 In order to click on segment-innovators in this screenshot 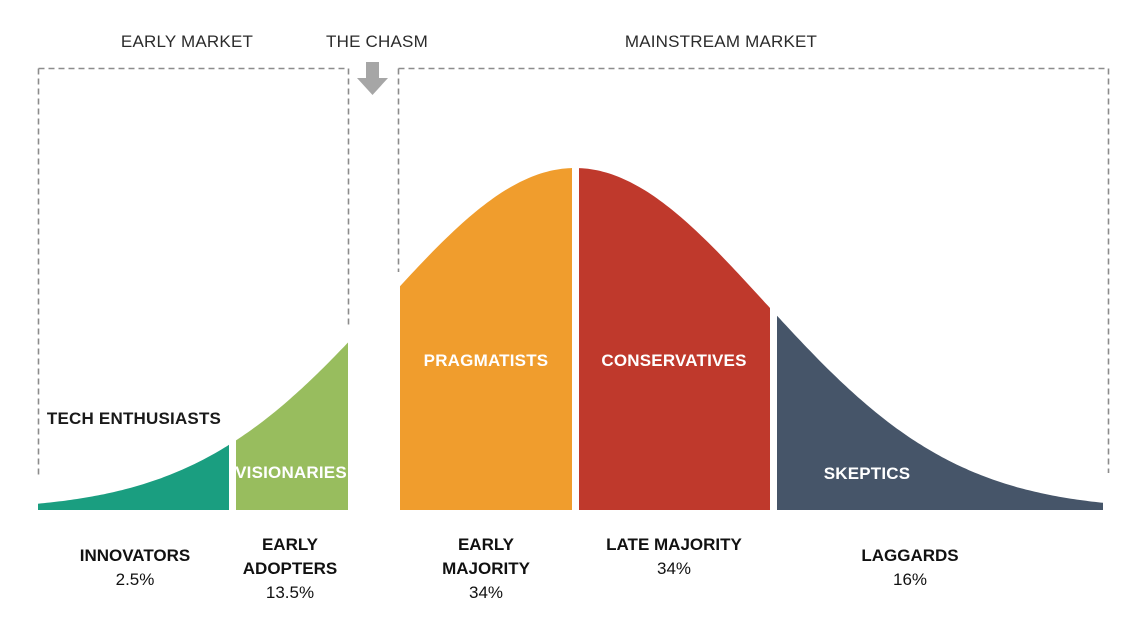, I will do `click(133, 477)`.